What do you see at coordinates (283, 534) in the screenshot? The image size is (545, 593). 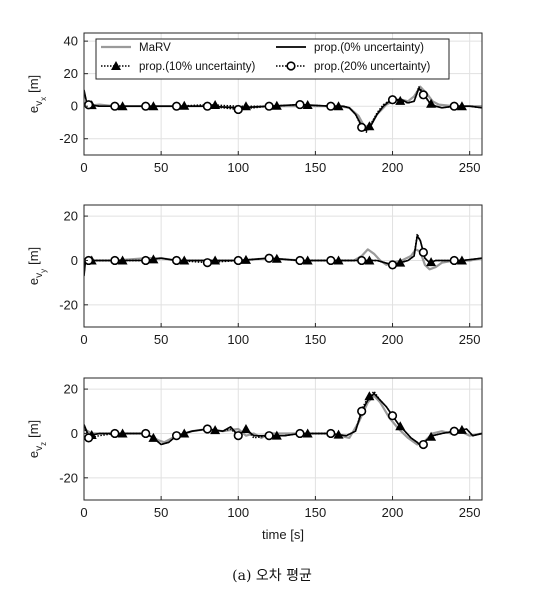 I see `x-axis-label: time [s]` at bounding box center [283, 534].